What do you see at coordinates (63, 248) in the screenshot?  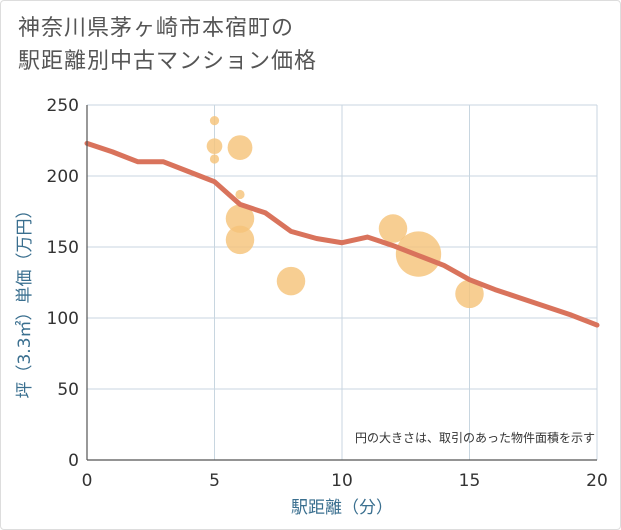 I see `y-tick-label-150: 150` at bounding box center [63, 248].